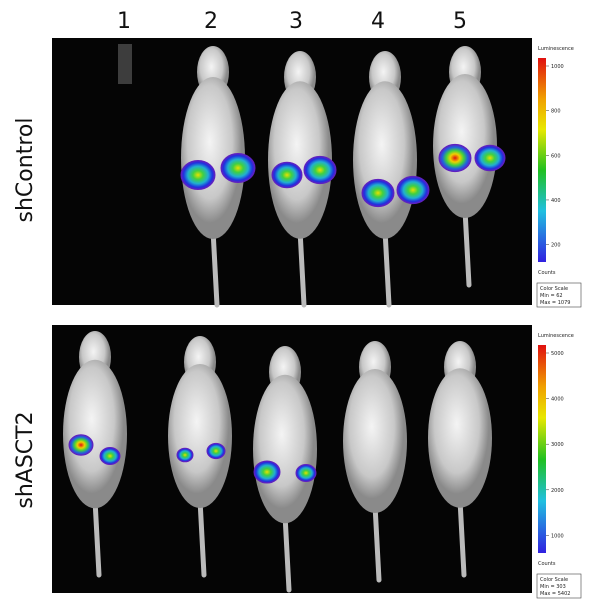 The height and width of the screenshot is (613, 590). Describe the element at coordinates (211, 21) in the screenshot. I see `column-label: 2` at that location.